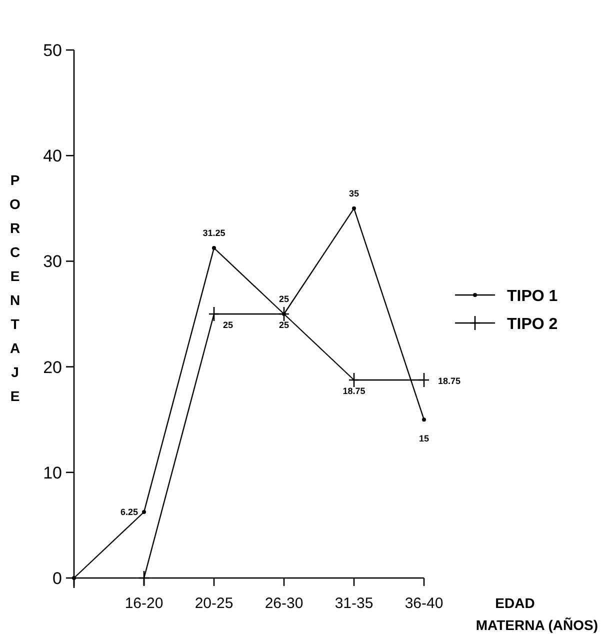 This screenshot has height=634, width=604. What do you see at coordinates (52, 262) in the screenshot?
I see `y-tick-label: 30` at bounding box center [52, 262].